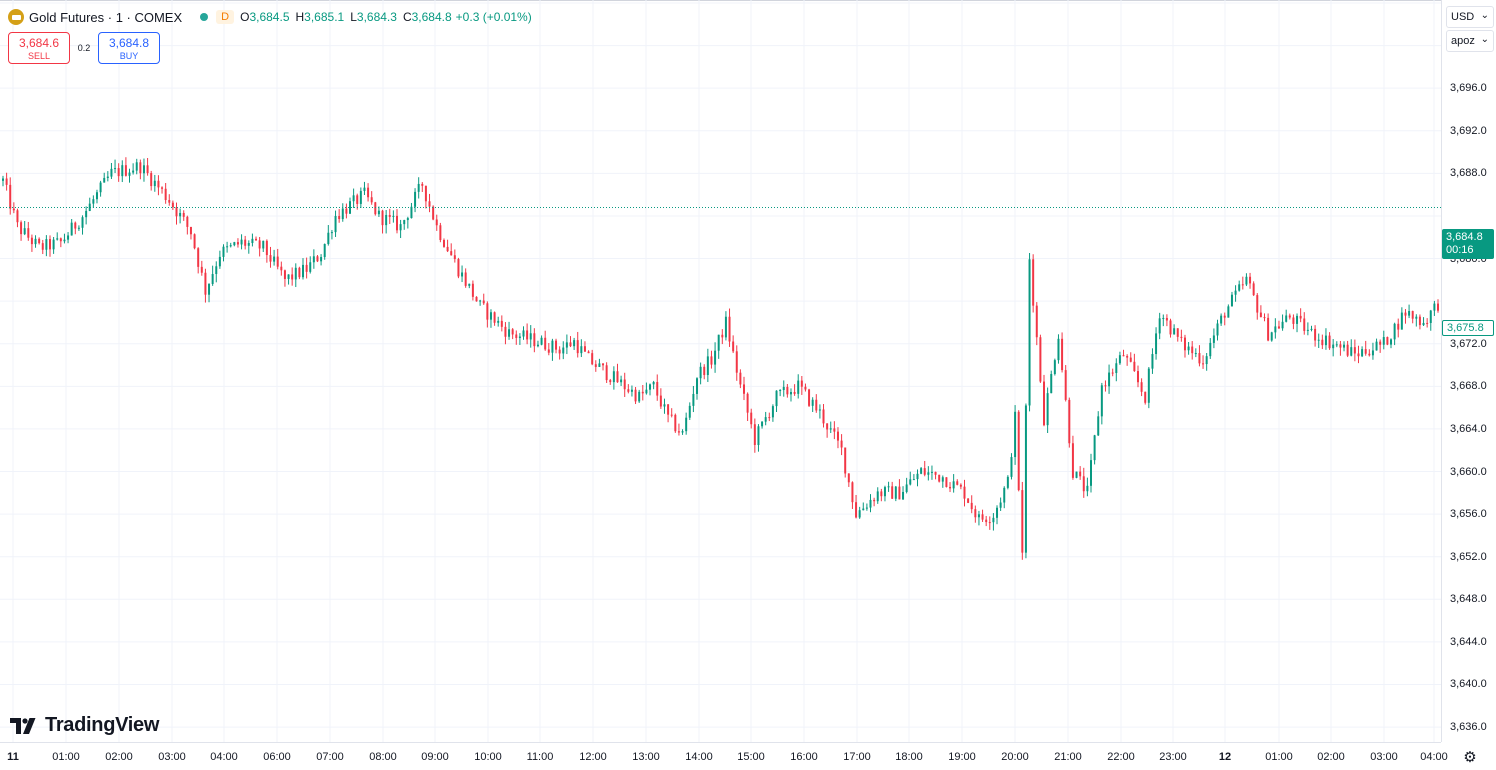 The image size is (1496, 770). Describe the element at coordinates (225, 17) in the screenshot. I see `delayed-data-badge: D` at that location.